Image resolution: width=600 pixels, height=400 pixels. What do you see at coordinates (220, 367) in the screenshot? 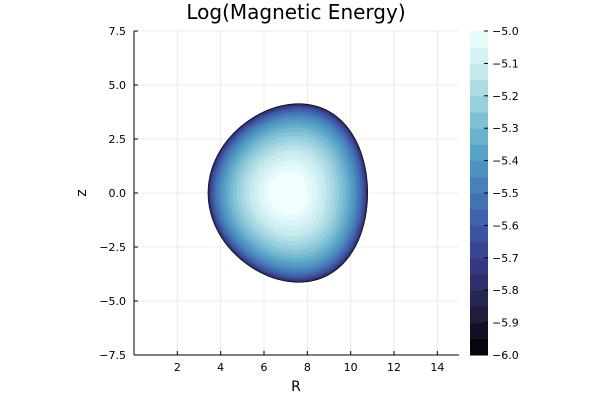
I see `x-tick-label: 4` at bounding box center [220, 367].